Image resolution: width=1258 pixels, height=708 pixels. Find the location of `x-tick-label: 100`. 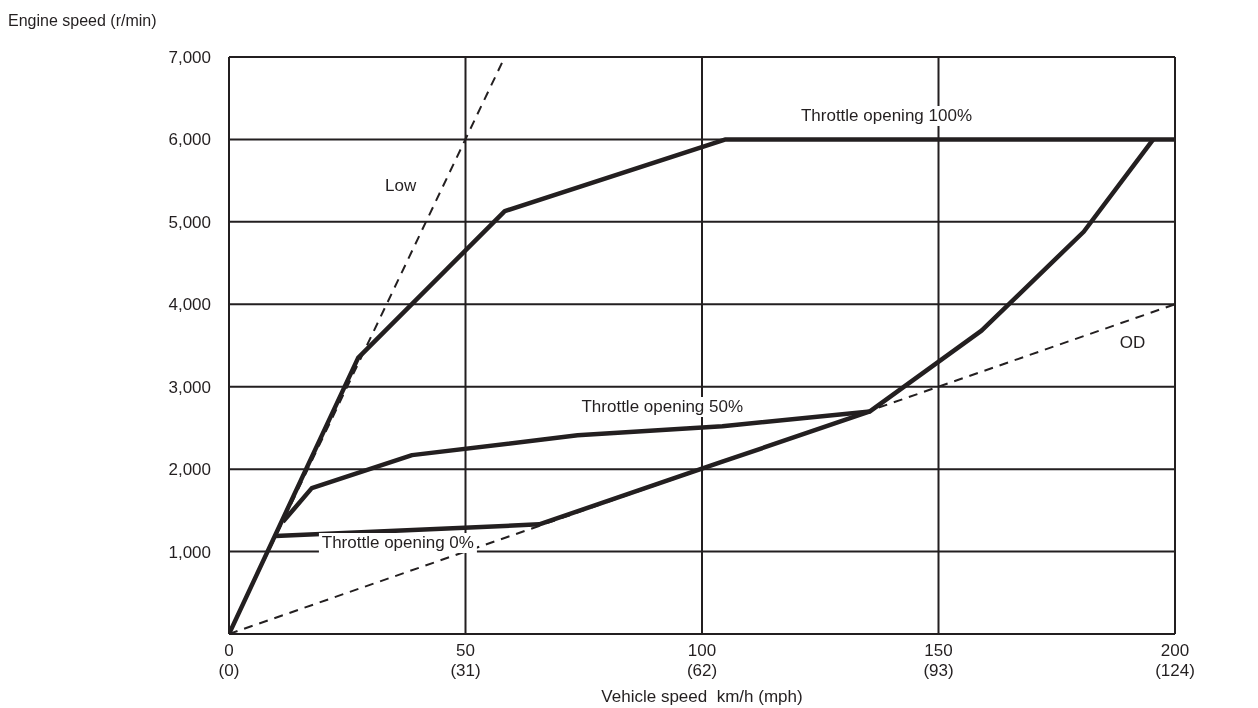

x-tick-label: 100 is located at coordinates (702, 650).